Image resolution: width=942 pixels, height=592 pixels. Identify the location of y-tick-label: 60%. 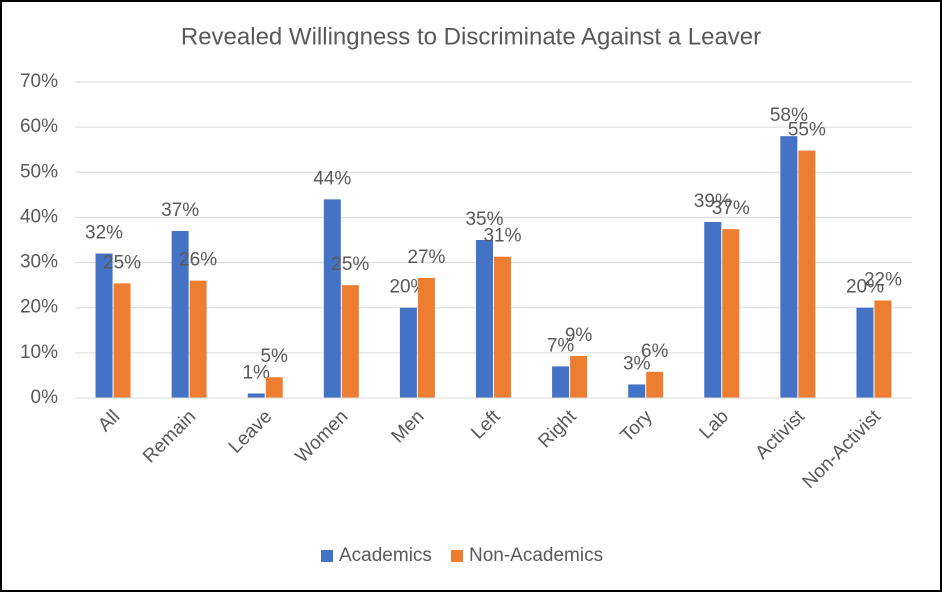
(39, 126).